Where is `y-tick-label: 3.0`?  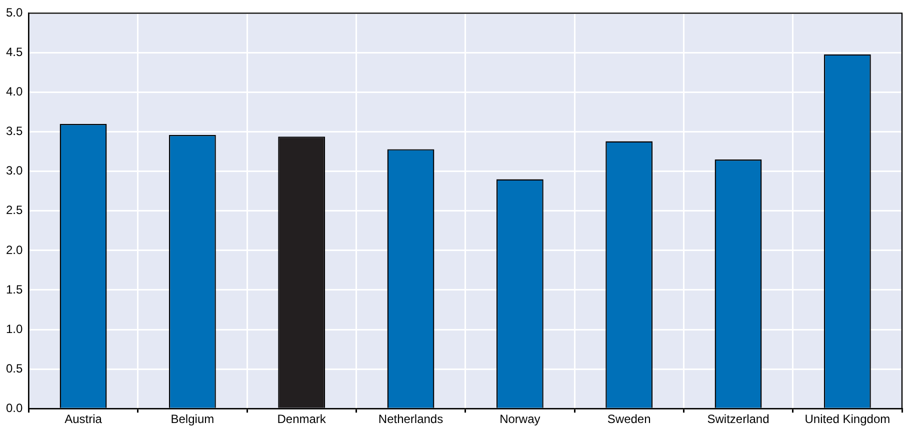
y-tick-label: 3.0 is located at coordinates (14, 171).